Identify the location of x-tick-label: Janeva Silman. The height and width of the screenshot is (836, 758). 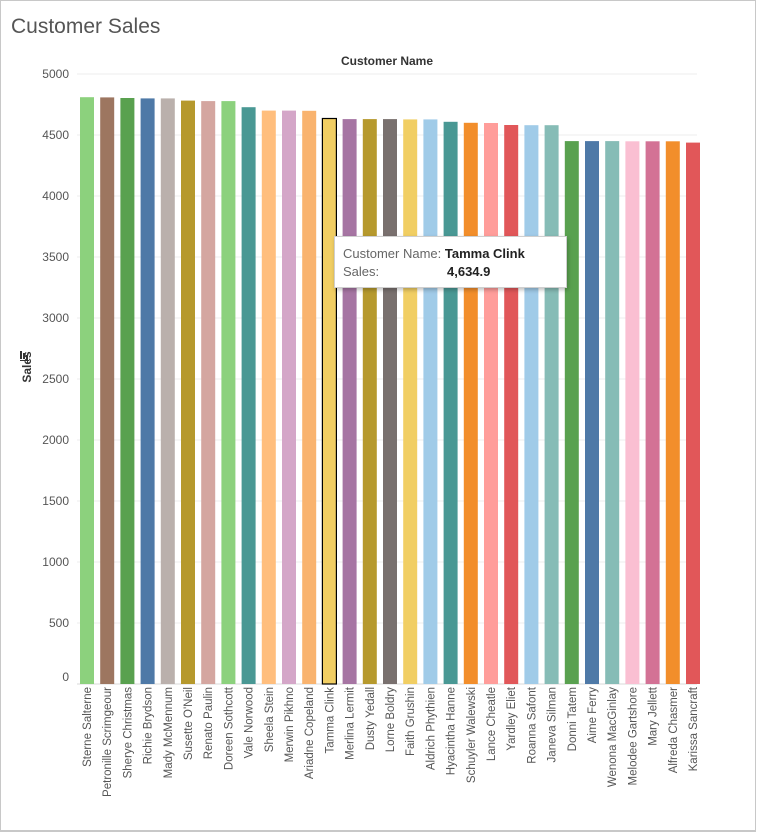
(553, 724).